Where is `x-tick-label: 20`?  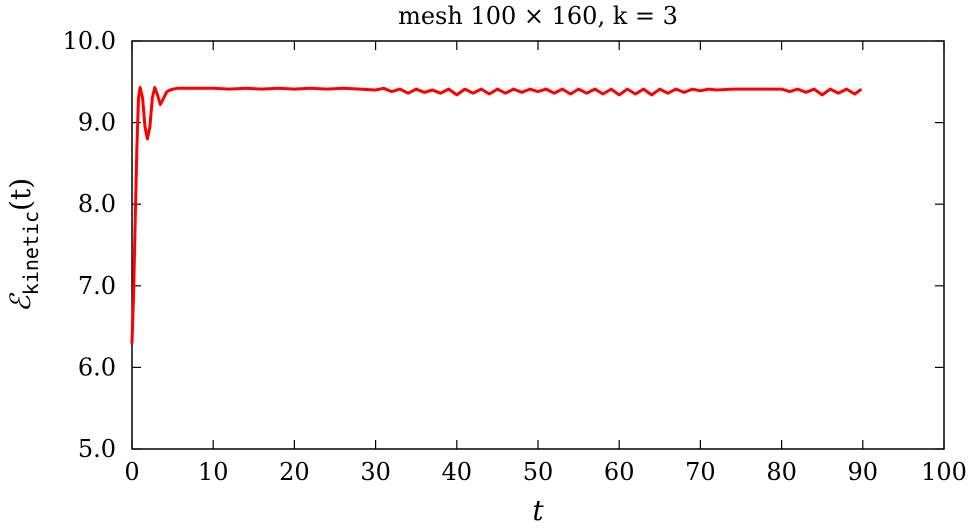
x-tick-label: 20 is located at coordinates (294, 472).